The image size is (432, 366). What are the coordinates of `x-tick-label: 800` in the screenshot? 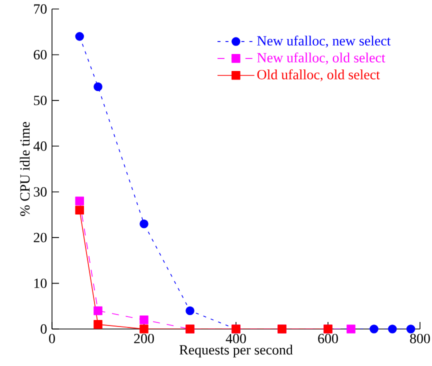 It's located at (420, 339).